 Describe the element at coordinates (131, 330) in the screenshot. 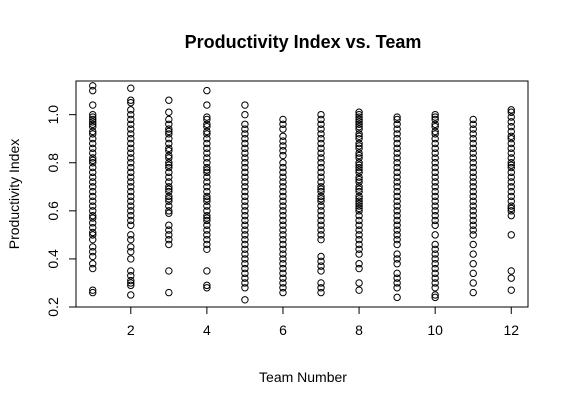

I see `x-tick-label: 2` at that location.